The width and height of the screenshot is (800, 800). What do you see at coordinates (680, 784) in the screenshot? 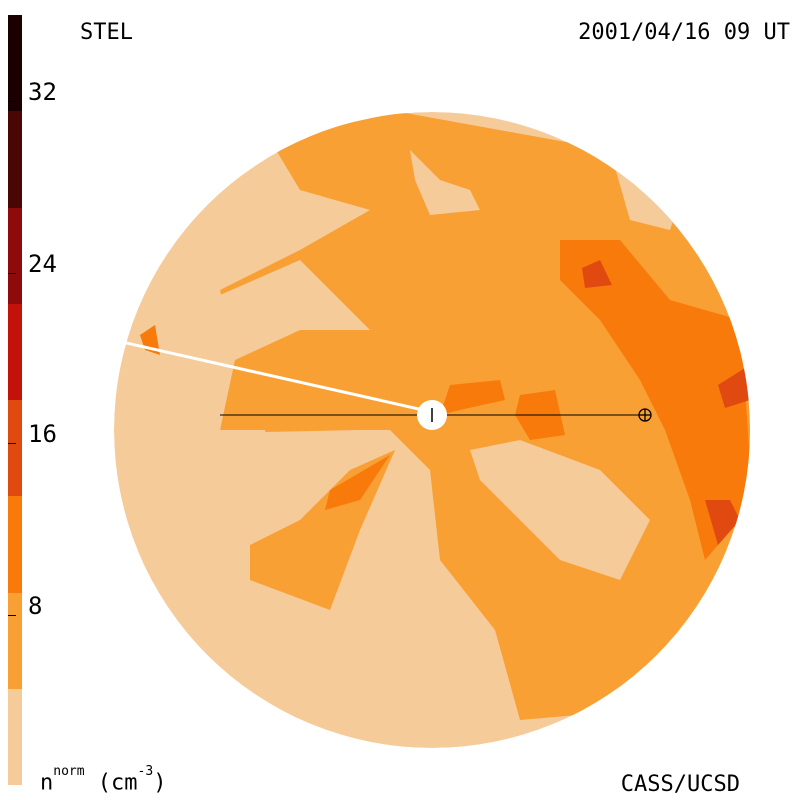
I see `credit-label: CASS/UCSD` at bounding box center [680, 784].